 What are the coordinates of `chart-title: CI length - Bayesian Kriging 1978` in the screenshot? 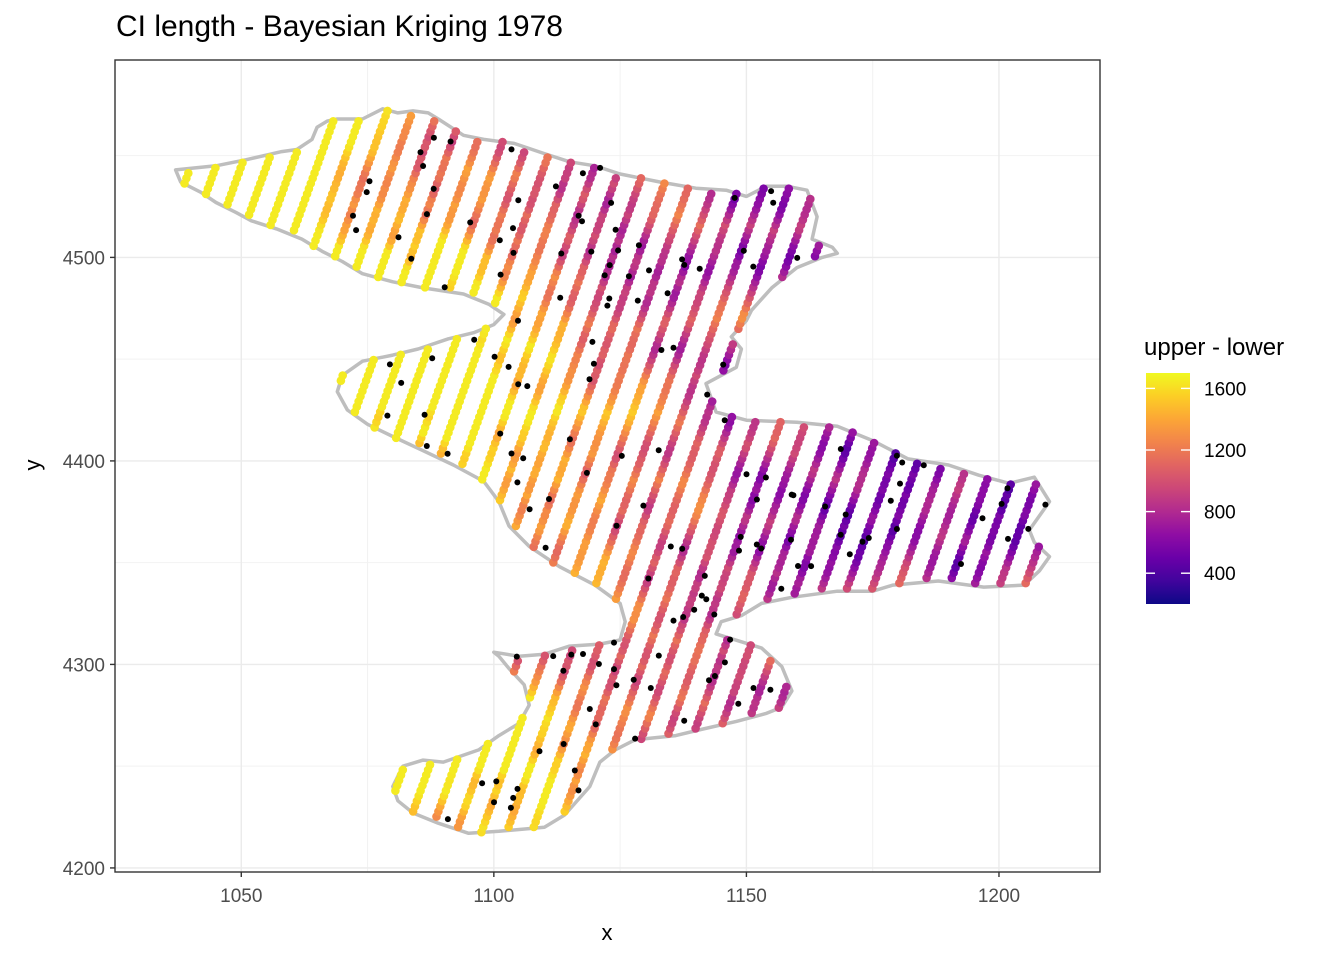 It's located at (339, 26).